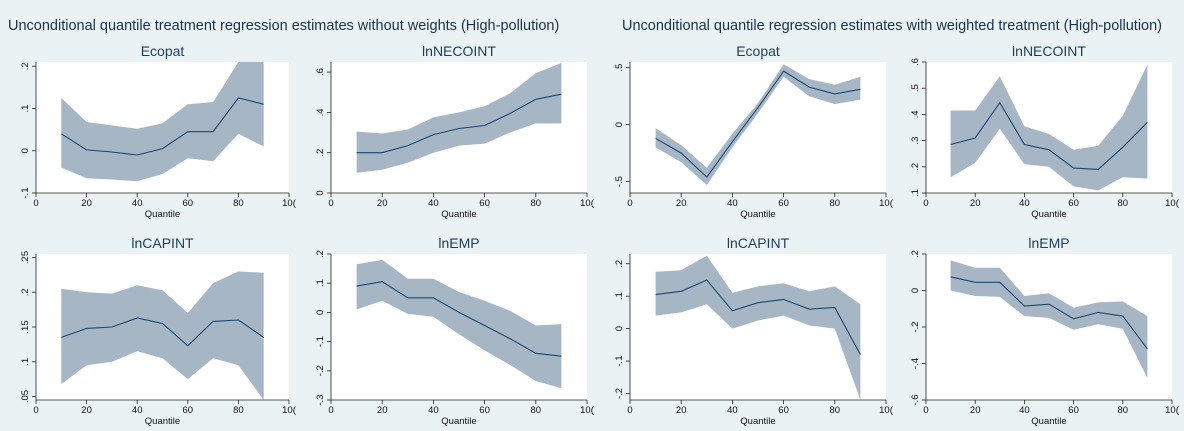  Describe the element at coordinates (459, 51) in the screenshot. I see `subplot-title: lnNECOINT` at that location.